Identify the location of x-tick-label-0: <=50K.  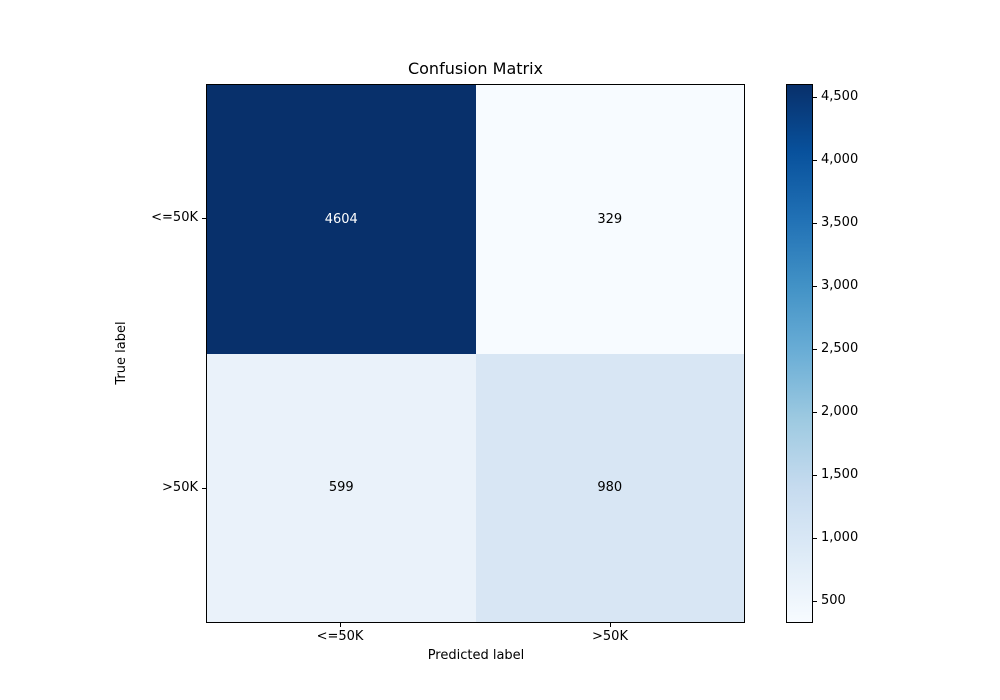
(340, 636).